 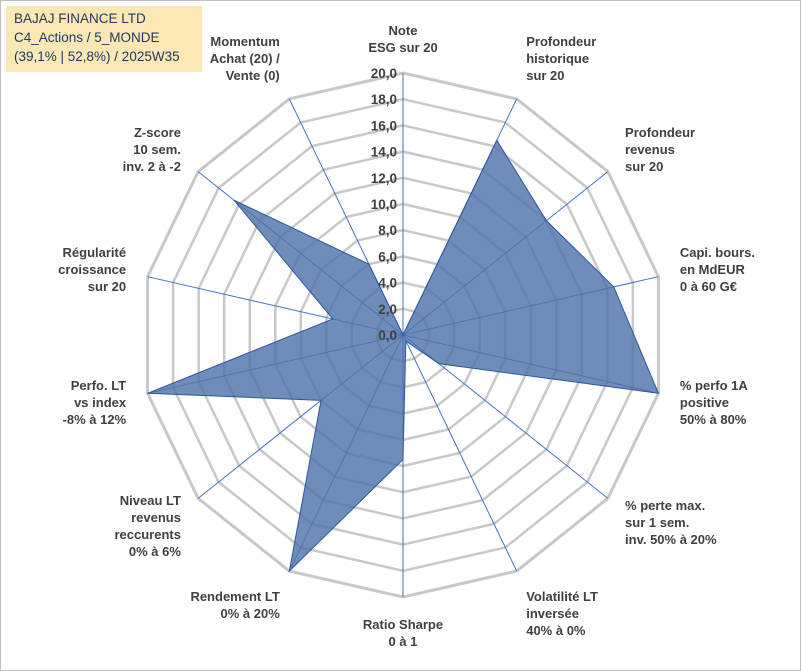 What do you see at coordinates (244, 41) in the screenshot?
I see `axis-label-line: Momentum` at bounding box center [244, 41].